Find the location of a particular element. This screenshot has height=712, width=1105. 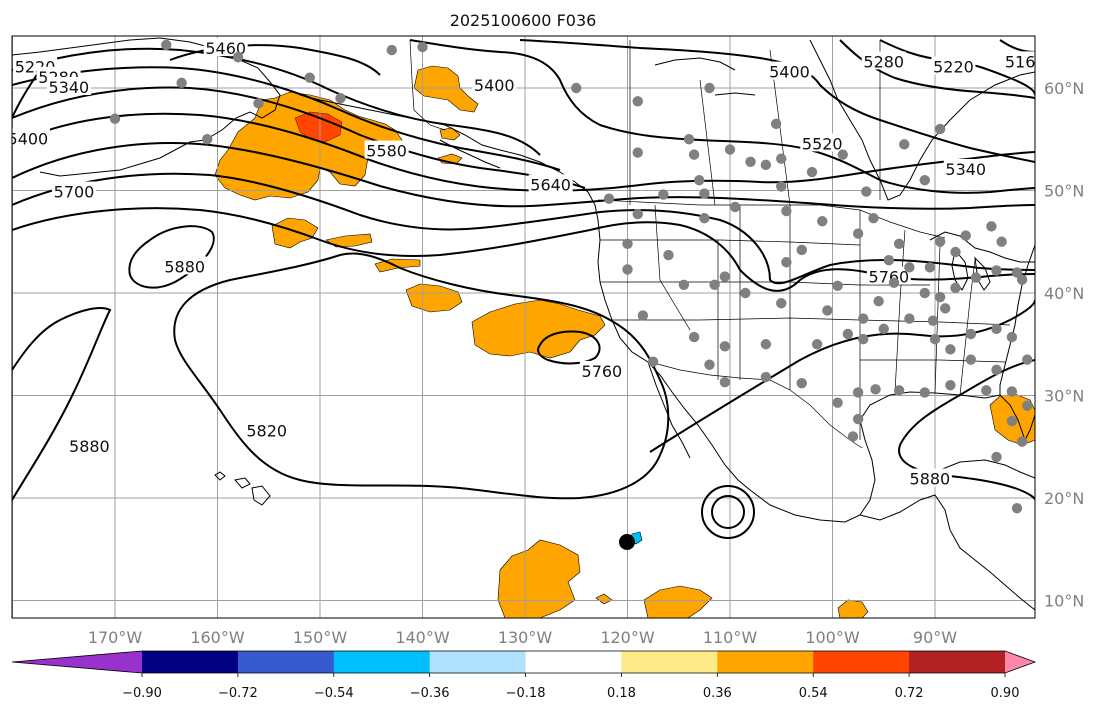

contour-label: 5520 is located at coordinates (822, 143).